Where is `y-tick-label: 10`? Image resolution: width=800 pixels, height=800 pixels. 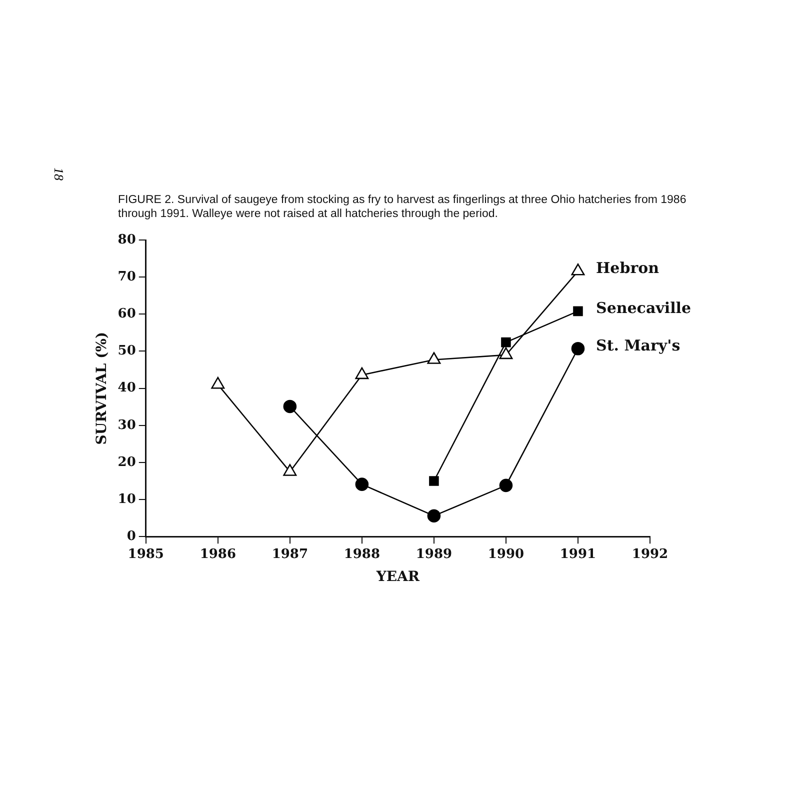 y-tick-label: 10 is located at coordinates (127, 499).